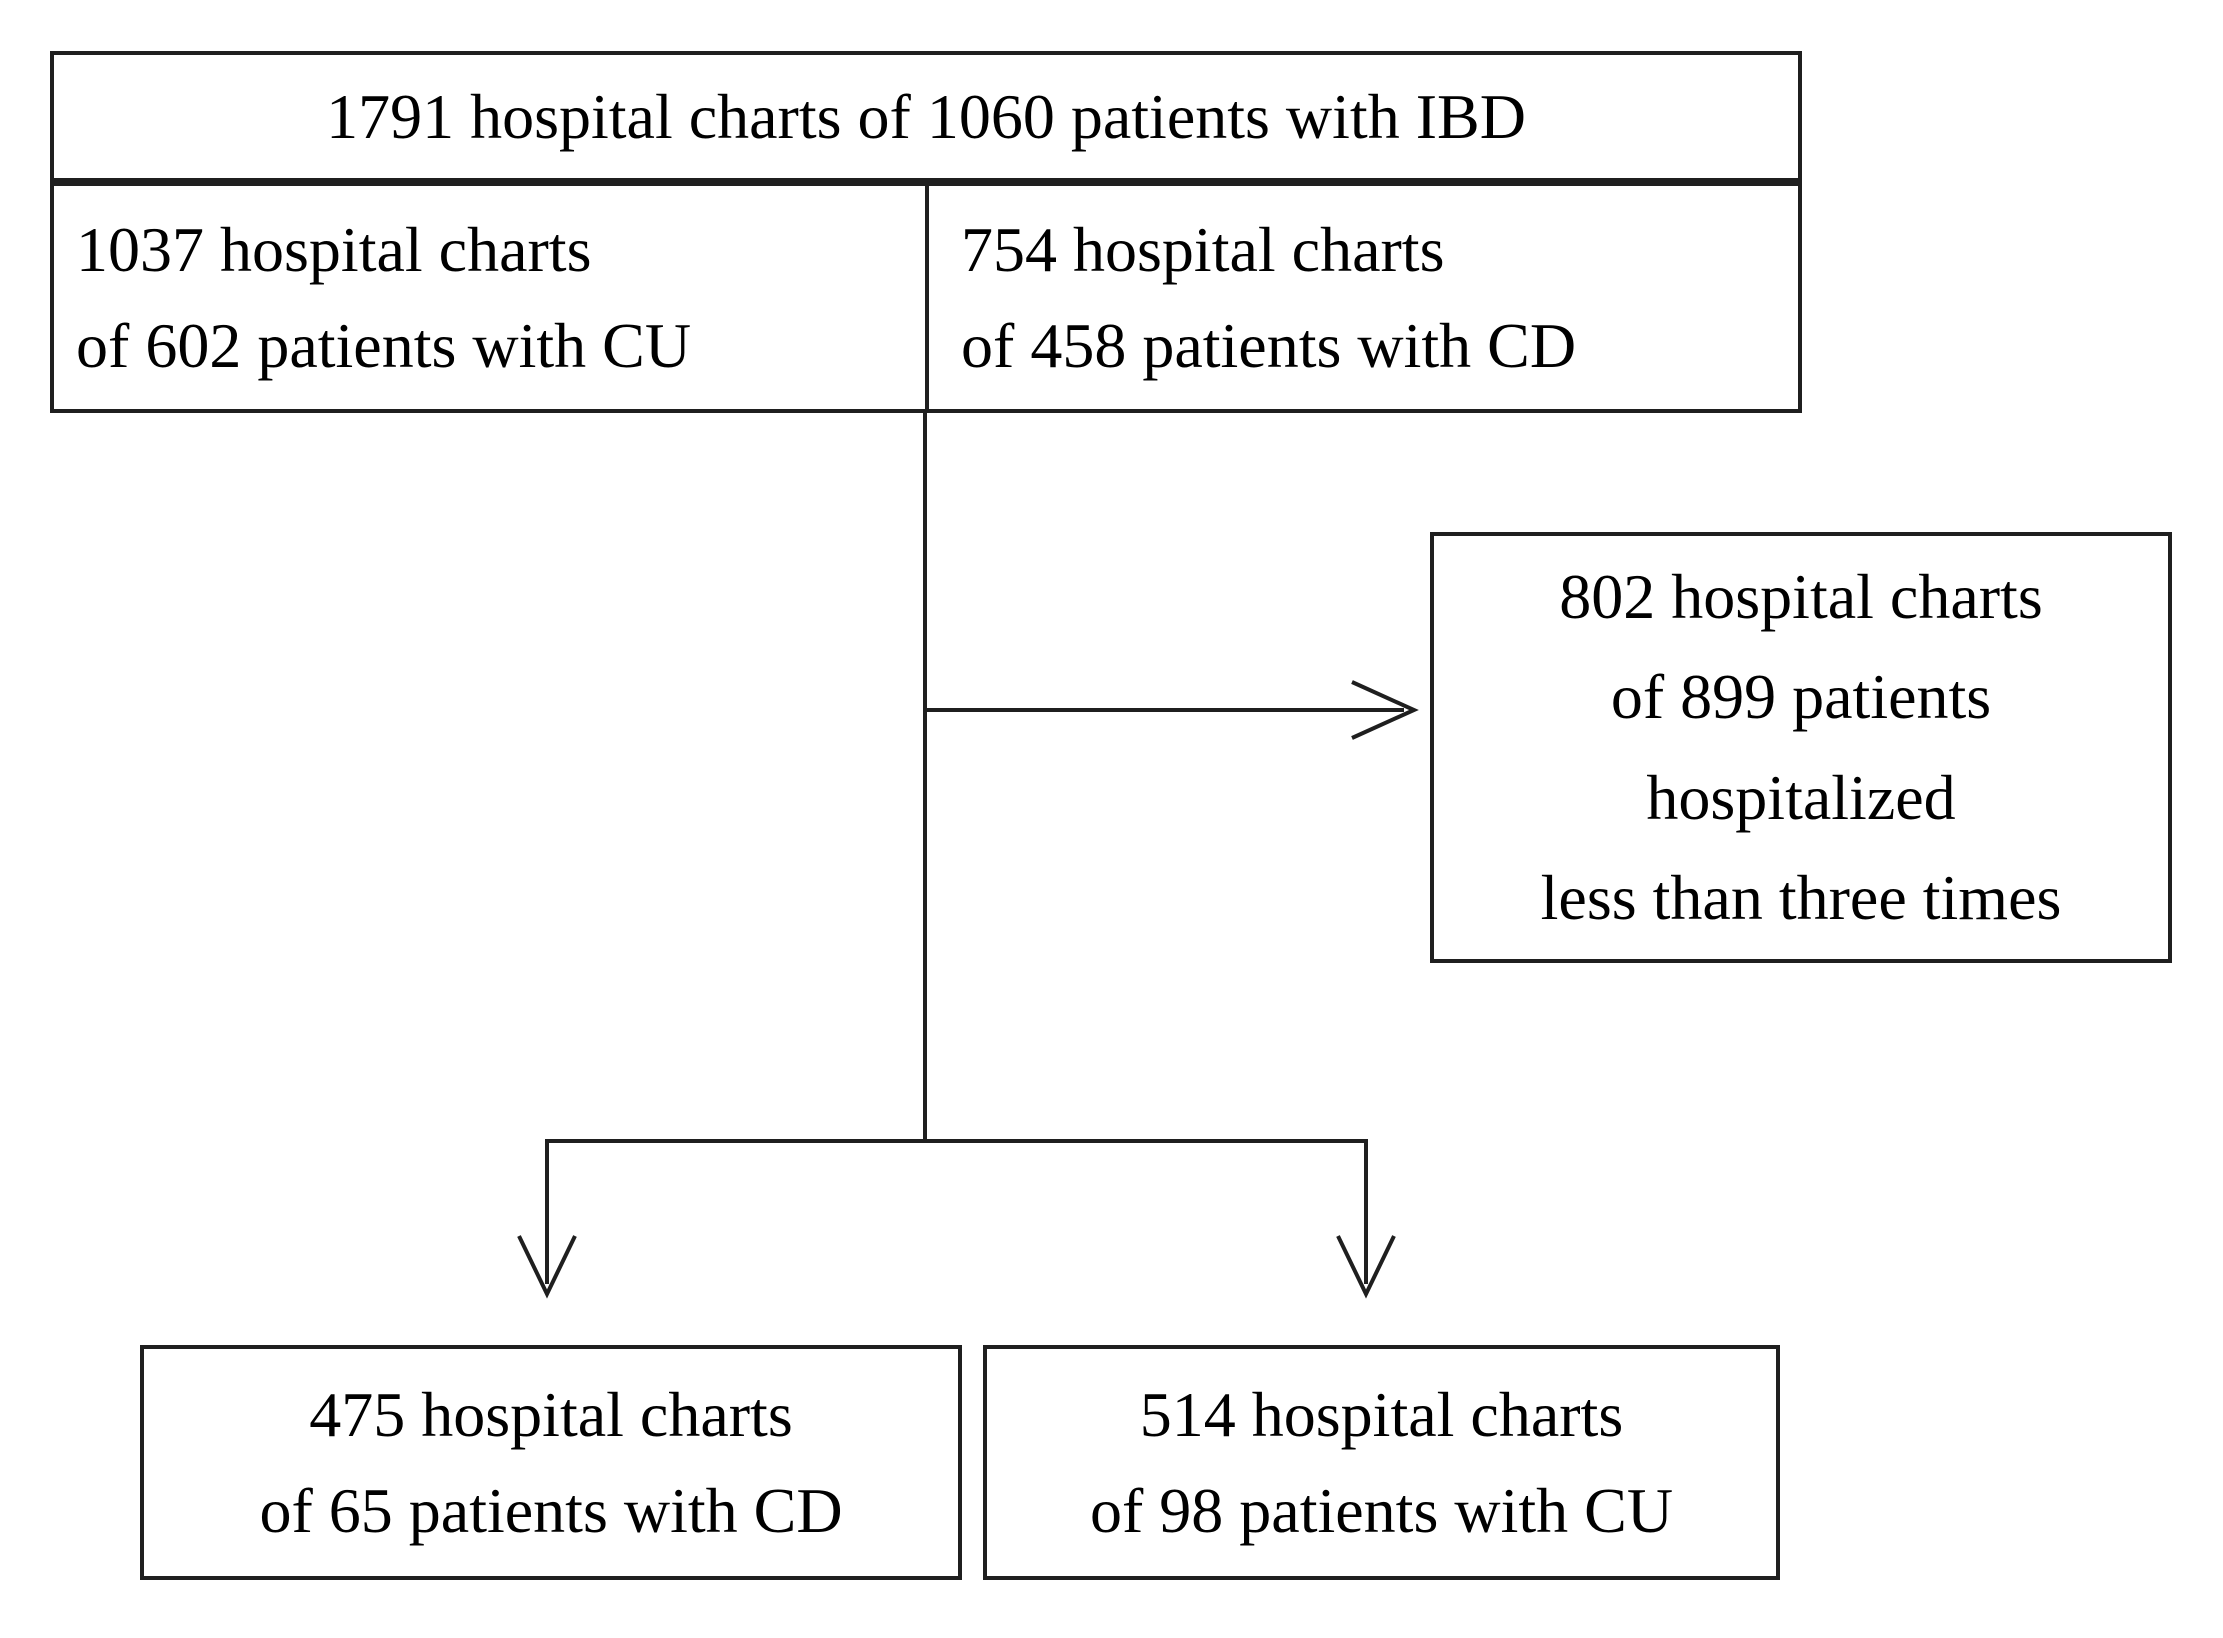 Image resolution: width=2223 pixels, height=1638 pixels. Describe the element at coordinates (1381, 1414) in the screenshot. I see `node-final-cu-line1: 514 hospital charts` at that location.